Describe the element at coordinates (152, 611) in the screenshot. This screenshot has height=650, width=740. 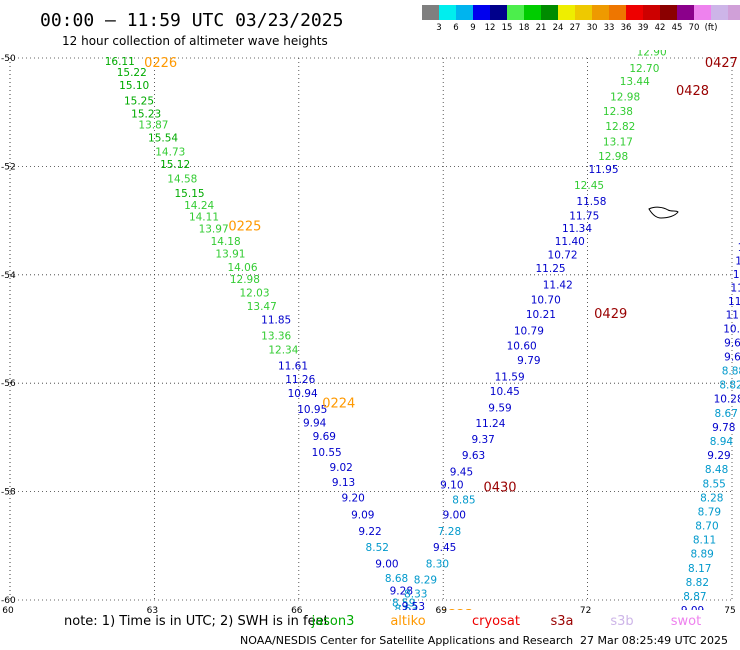
I see `x-tick-label: 63` at that location.